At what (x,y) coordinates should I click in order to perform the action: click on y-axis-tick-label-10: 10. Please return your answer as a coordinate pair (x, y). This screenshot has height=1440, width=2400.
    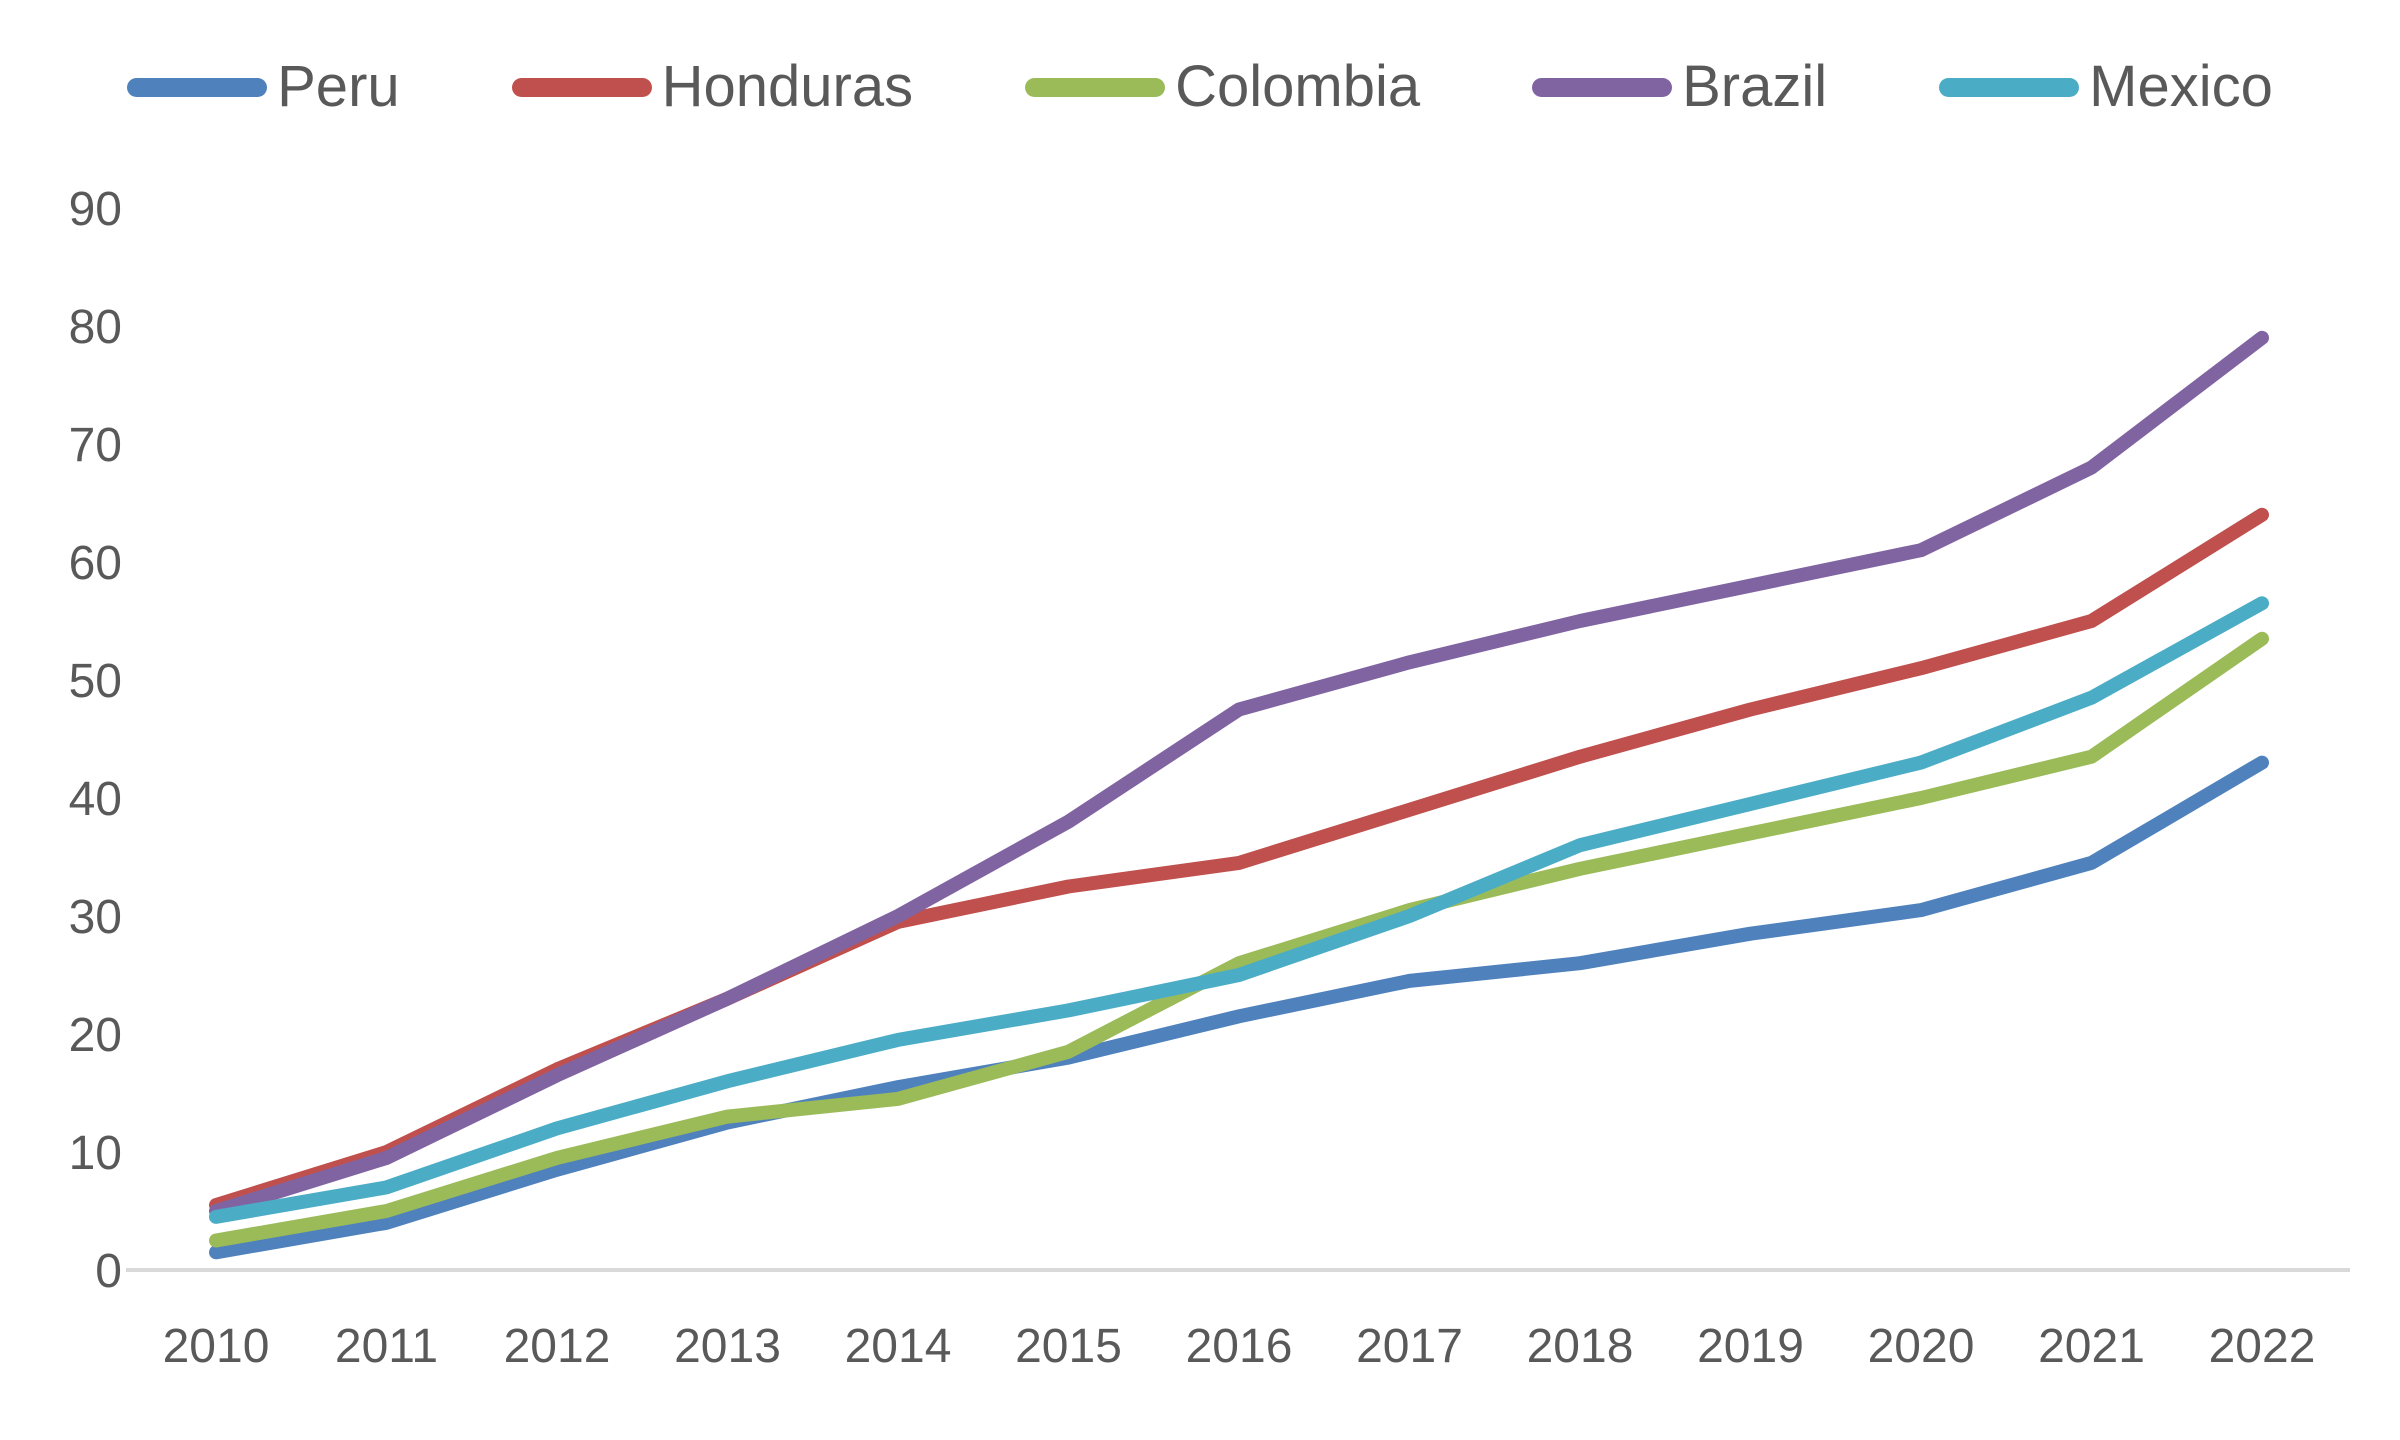
    Looking at the image, I should click on (95, 1153).